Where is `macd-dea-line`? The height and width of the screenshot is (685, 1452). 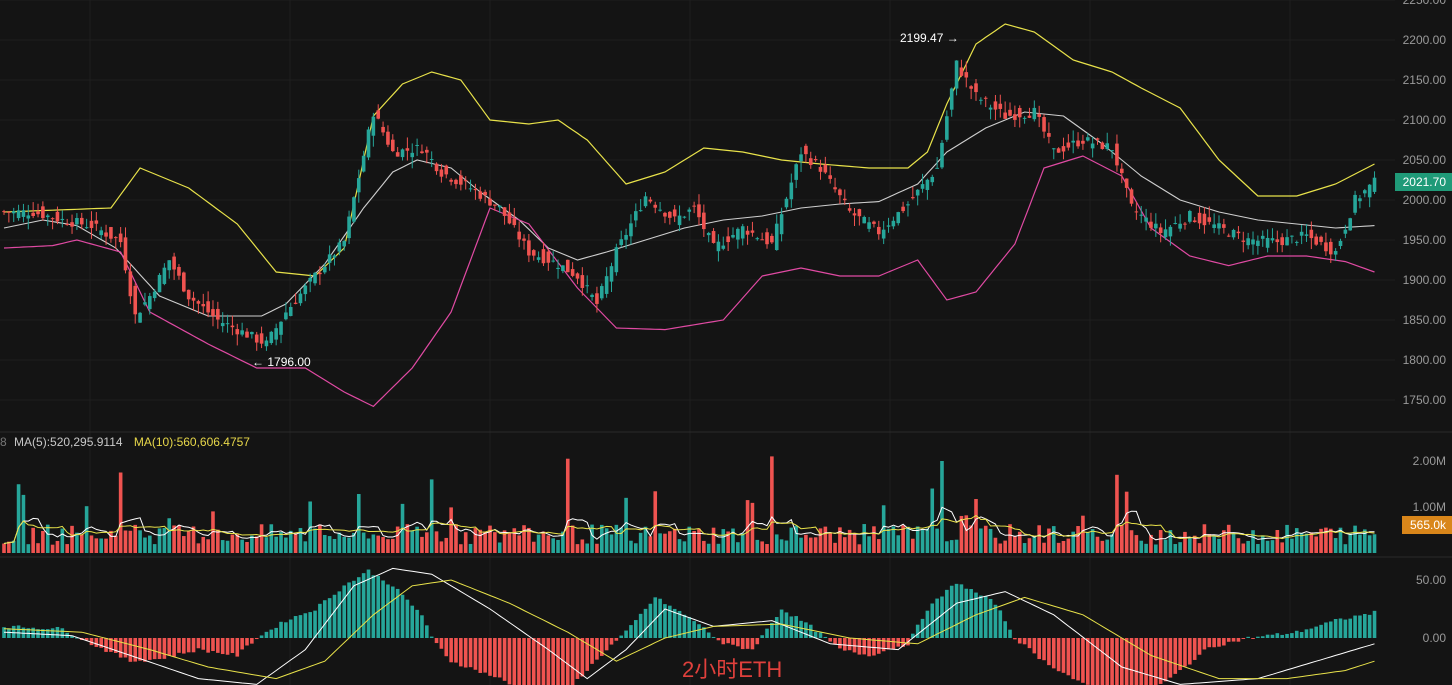
macd-dea-line is located at coordinates (689, 629).